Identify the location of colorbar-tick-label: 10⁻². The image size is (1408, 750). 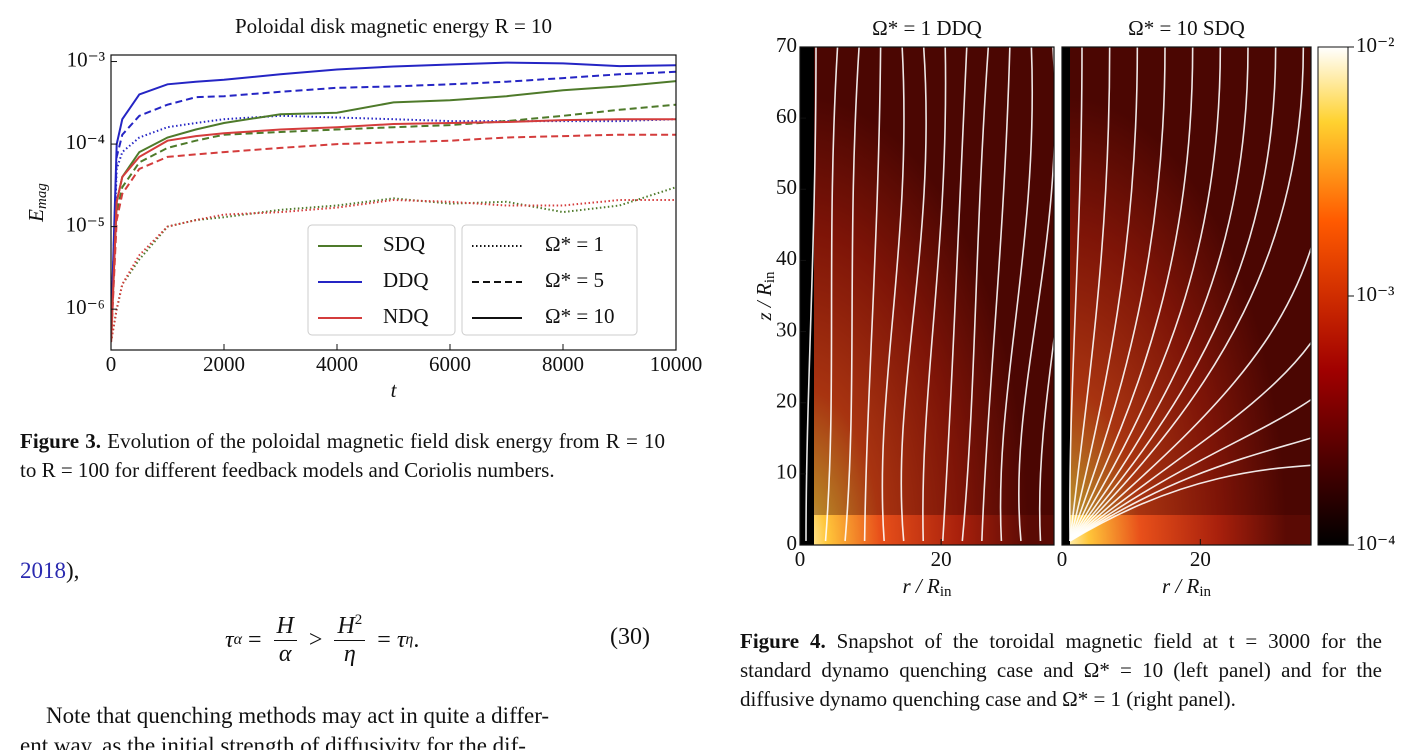
(1375, 45).